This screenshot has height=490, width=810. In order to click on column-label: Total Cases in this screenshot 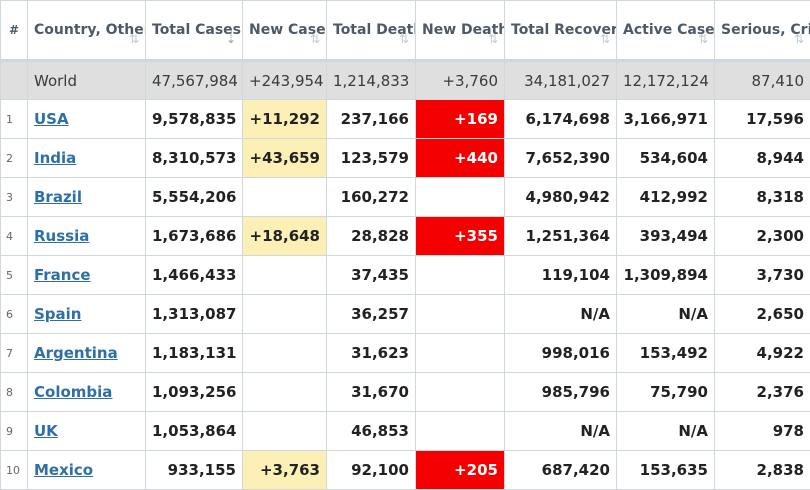, I will do `click(194, 30)`.